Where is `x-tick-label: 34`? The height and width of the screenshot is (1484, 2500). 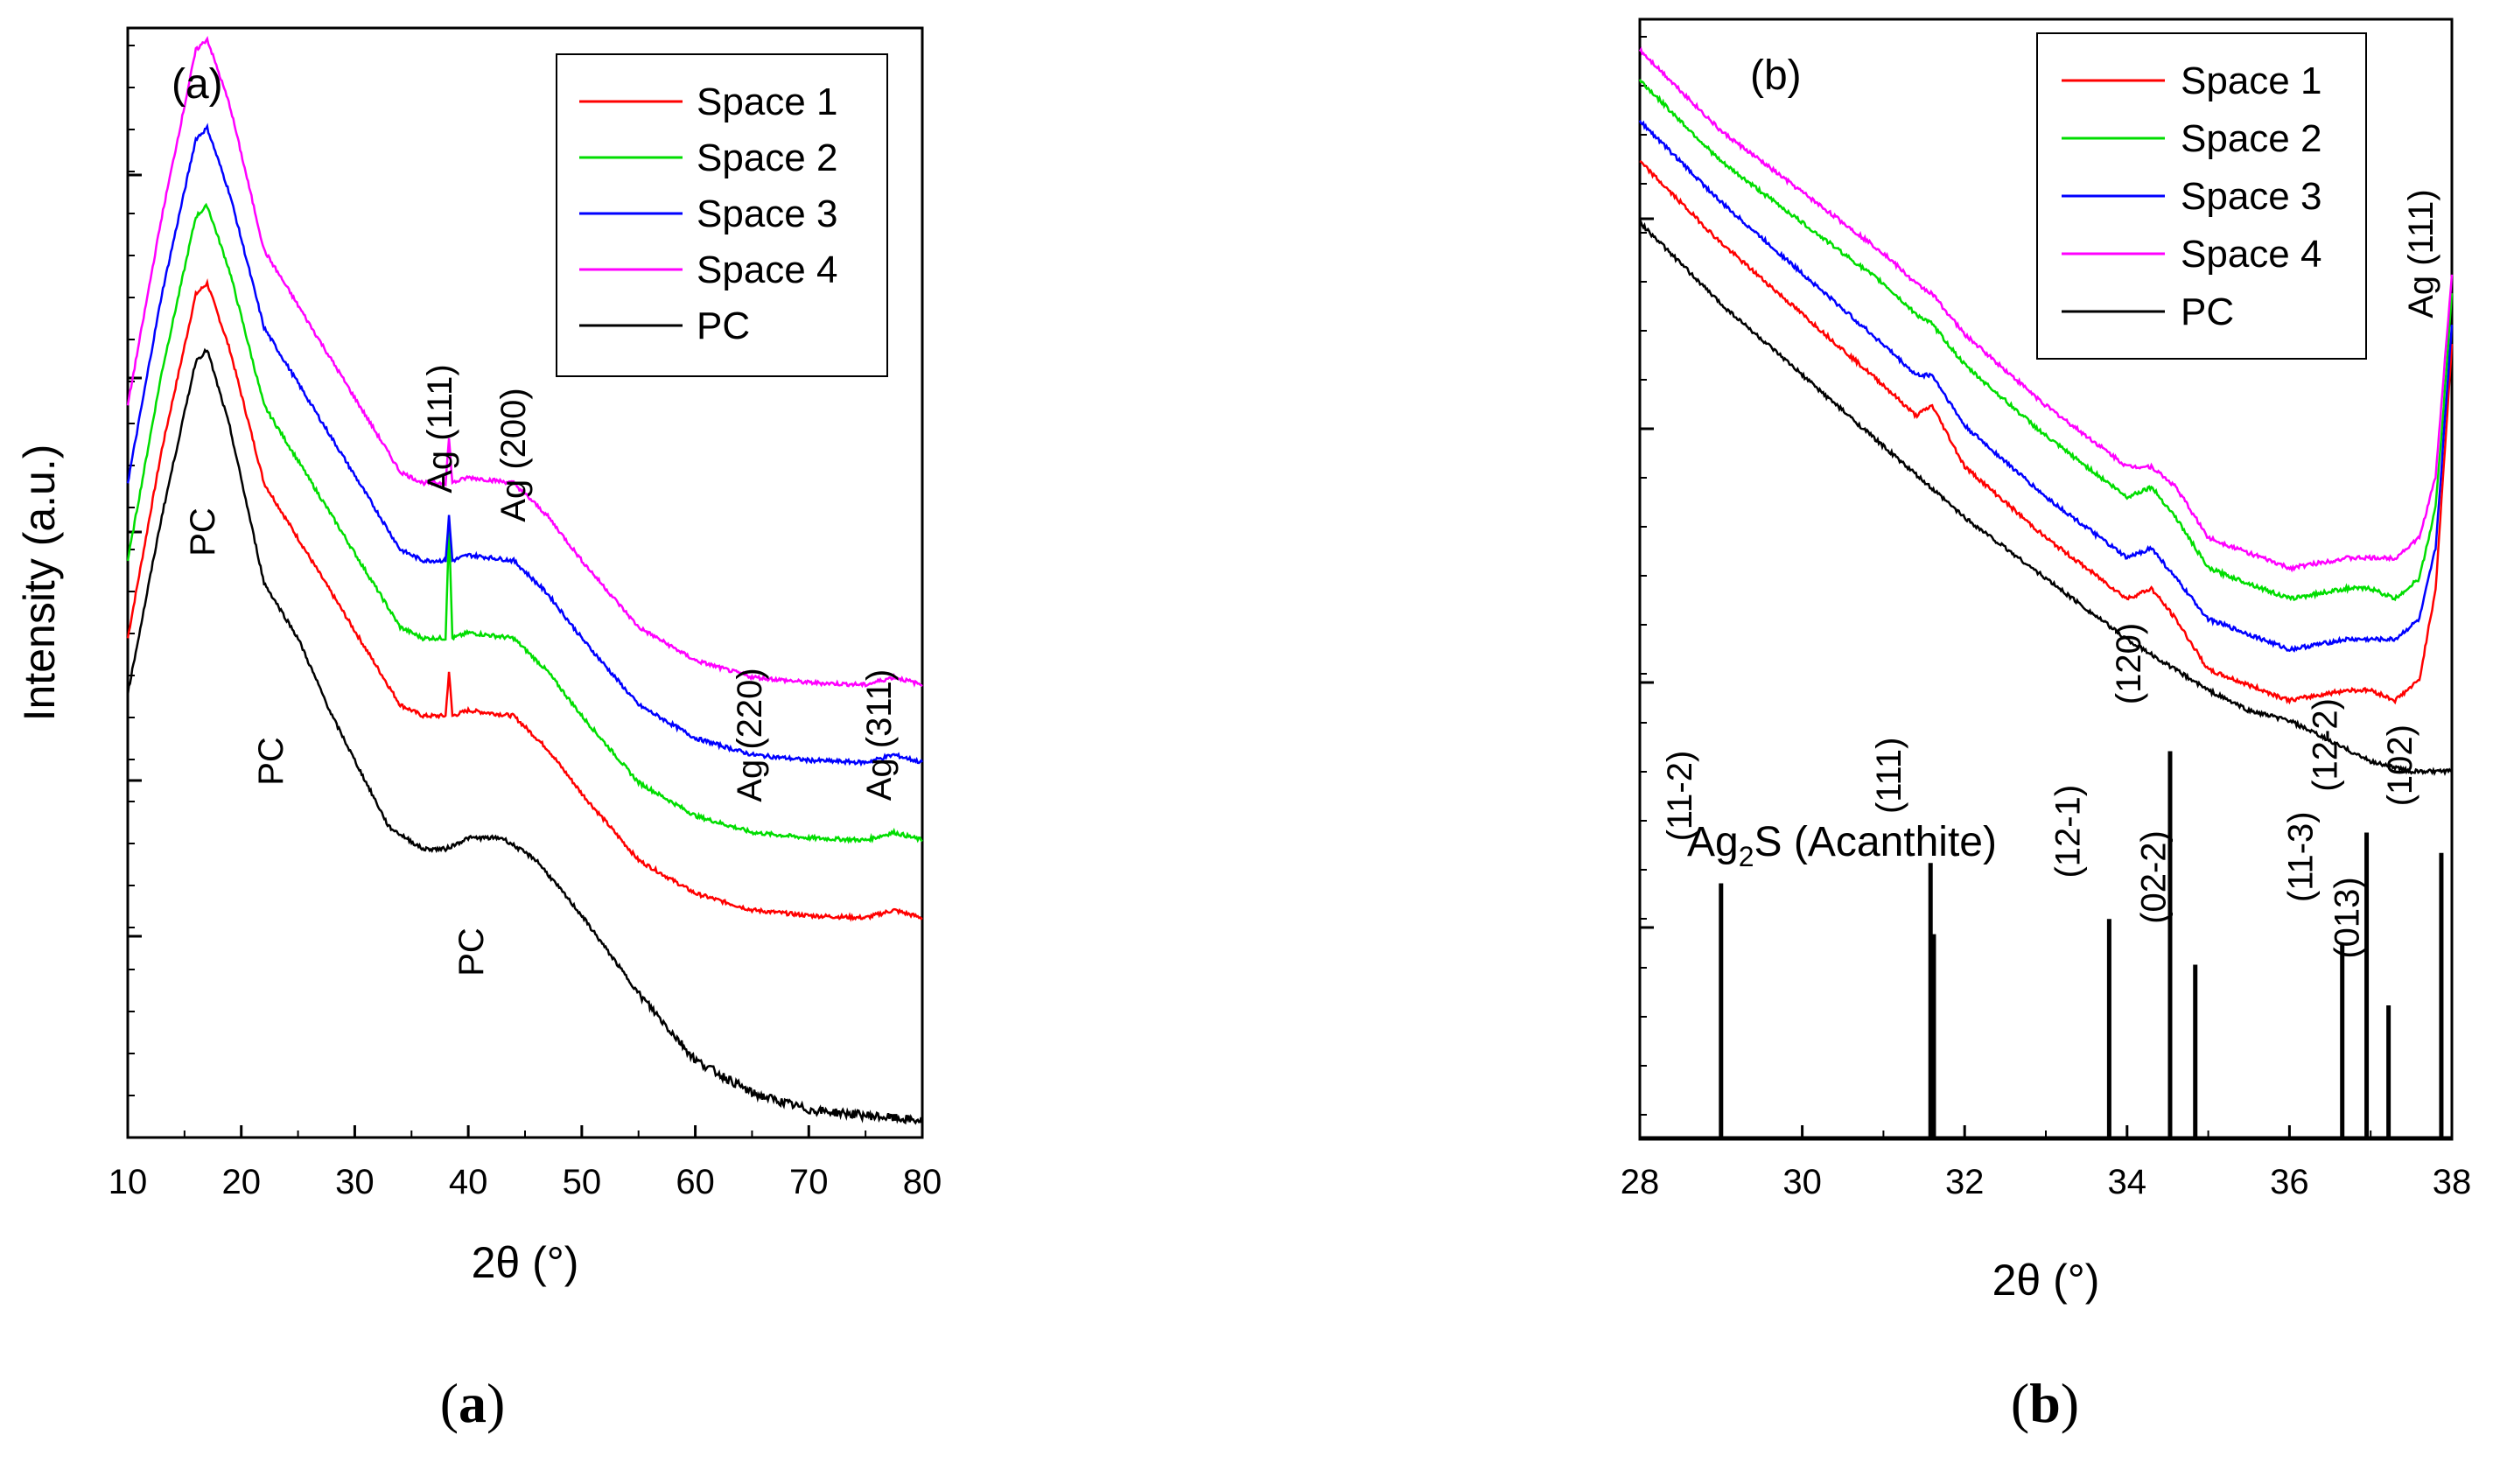
x-tick-label: 34 is located at coordinates (2127, 1182).